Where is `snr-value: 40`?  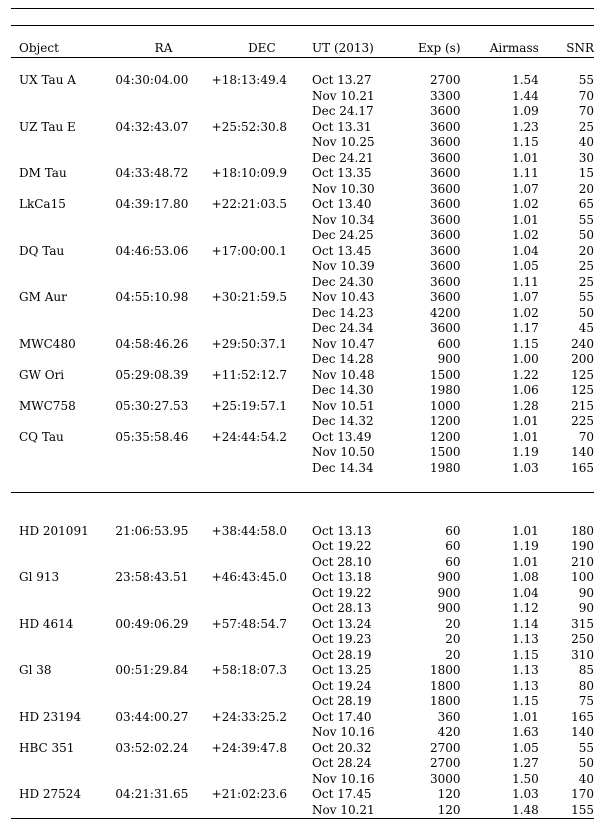 snr-value: 40 is located at coordinates (586, 142).